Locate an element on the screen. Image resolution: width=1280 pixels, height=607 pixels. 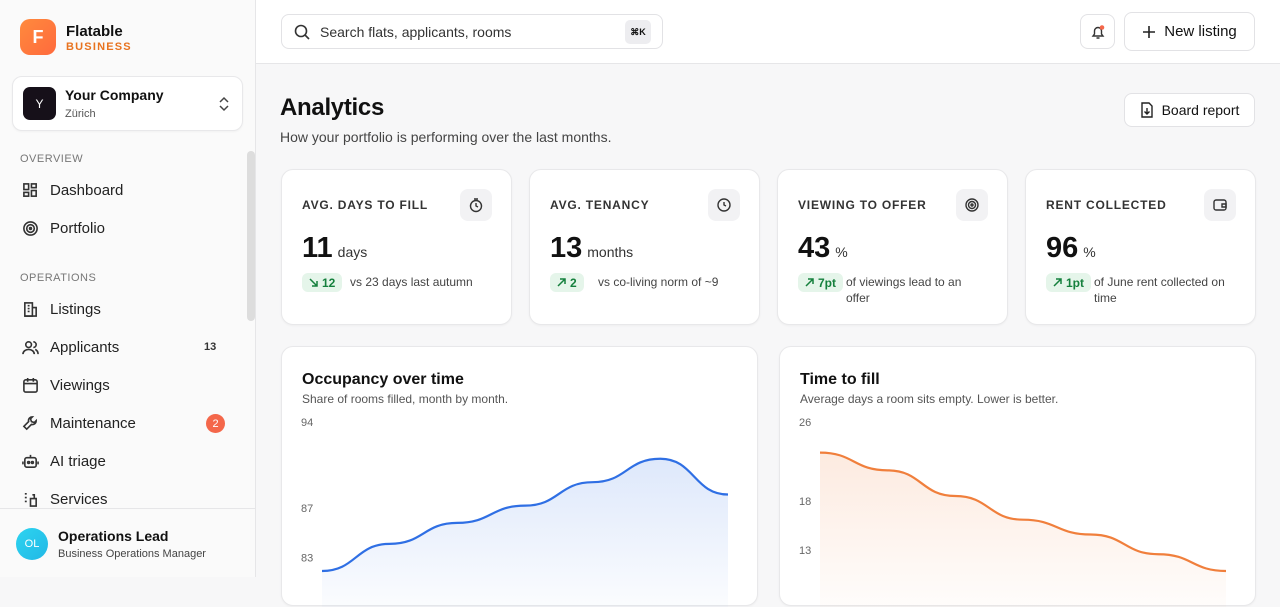
bell-icon is located at coordinates (1097, 31).